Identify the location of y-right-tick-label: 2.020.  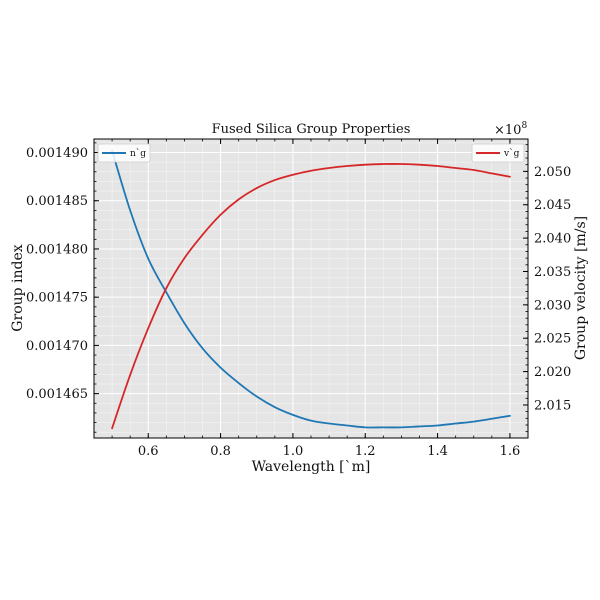
(552, 372).